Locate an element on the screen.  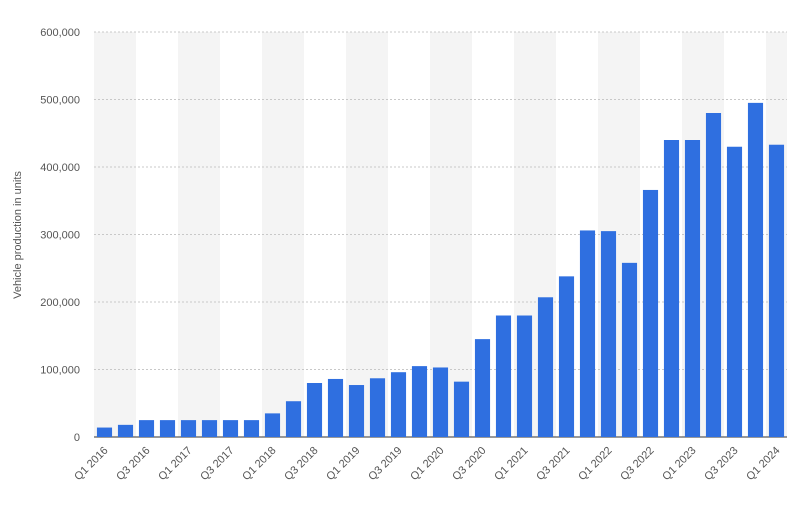
x-tick-label: Q3 2022 is located at coordinates (637, 464).